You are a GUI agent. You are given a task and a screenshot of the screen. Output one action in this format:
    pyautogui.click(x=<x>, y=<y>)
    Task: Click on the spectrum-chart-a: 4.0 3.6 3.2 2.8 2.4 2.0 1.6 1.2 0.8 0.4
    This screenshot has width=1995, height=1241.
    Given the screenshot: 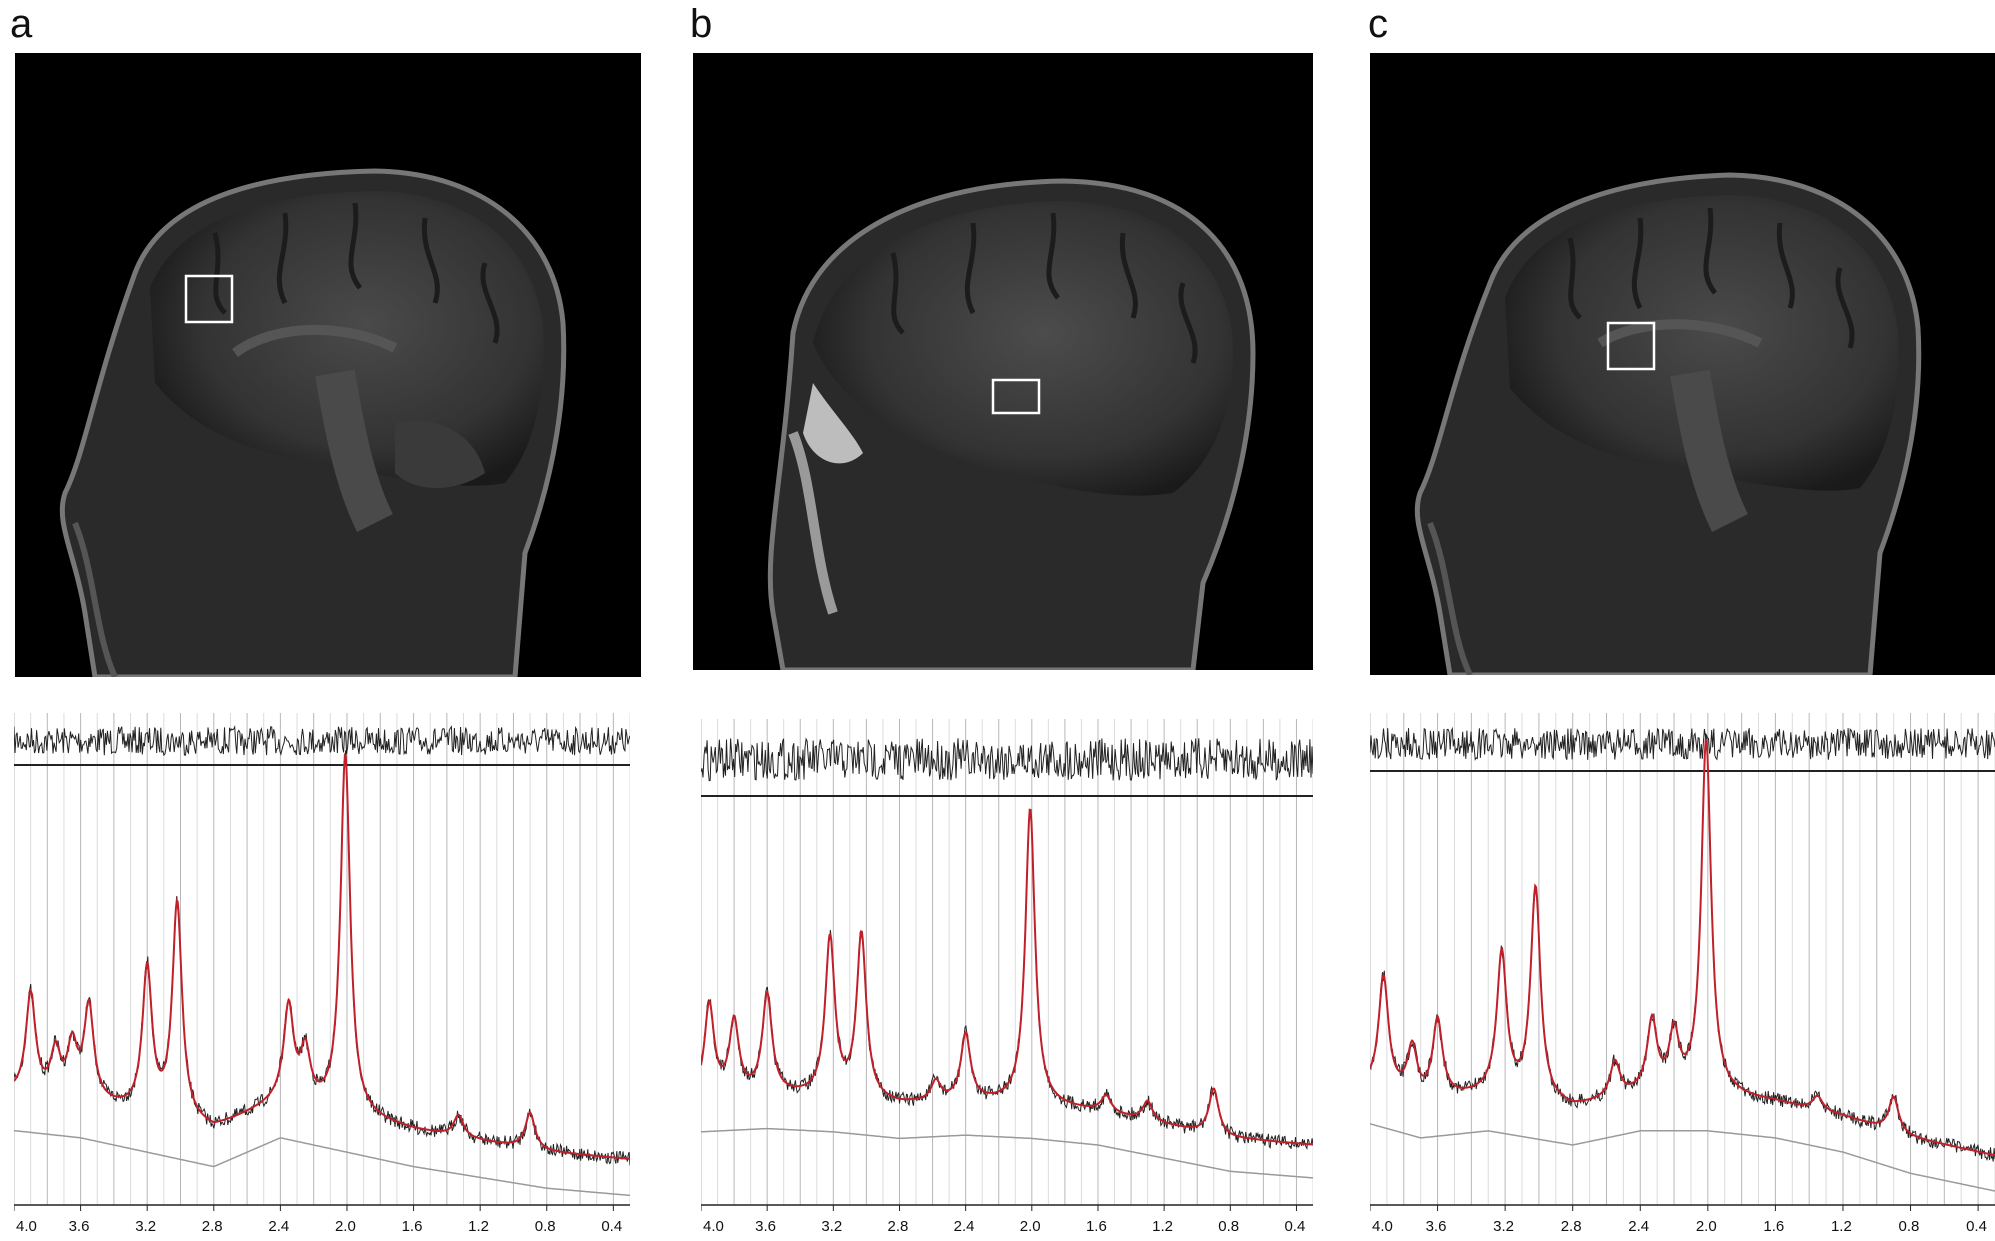 What is the action you would take?
    pyautogui.click(x=322, y=977)
    